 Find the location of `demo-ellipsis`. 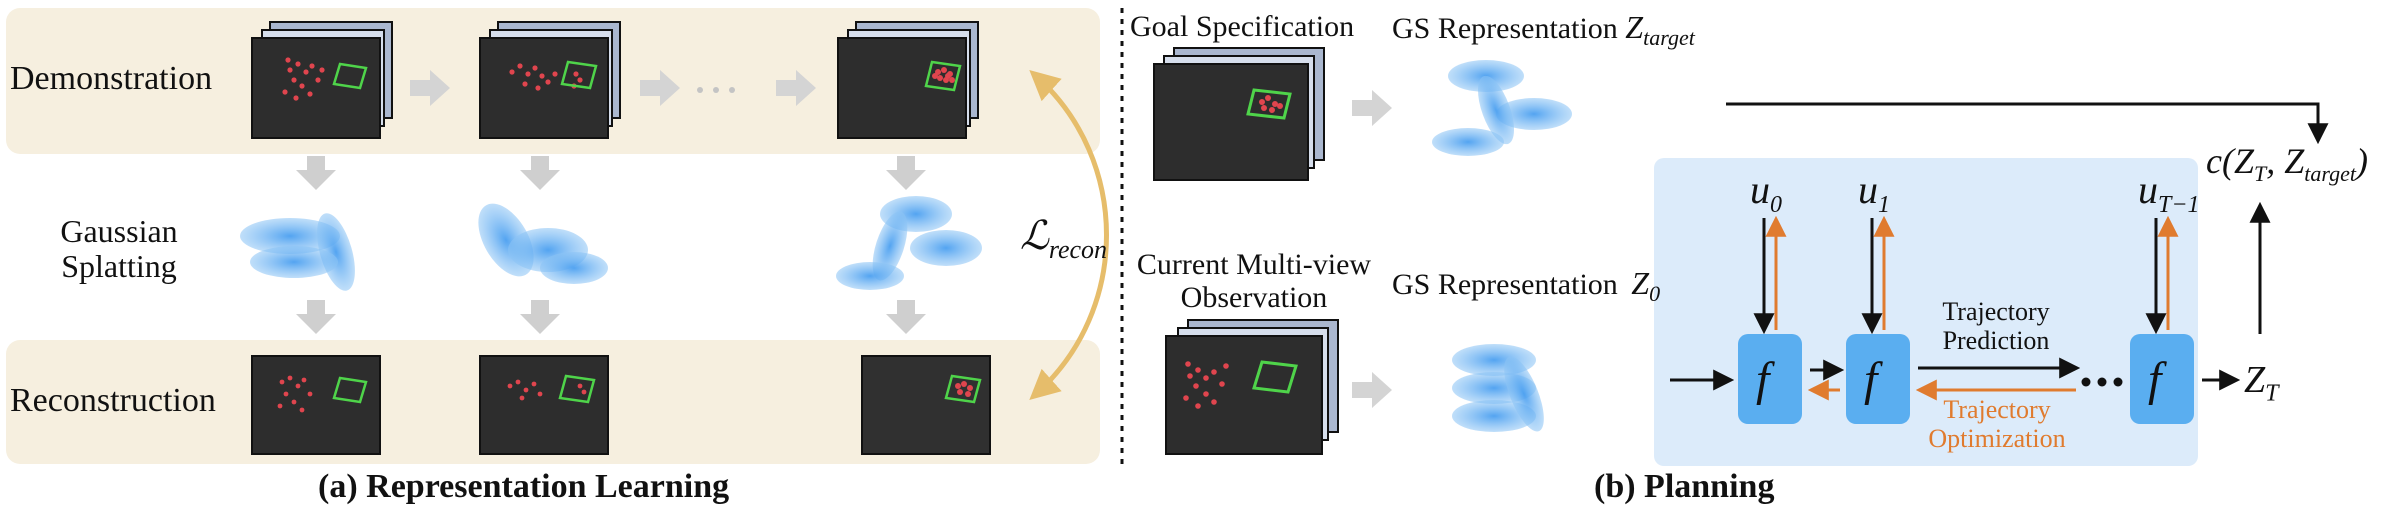

demo-ellipsis is located at coordinates (716, 90).